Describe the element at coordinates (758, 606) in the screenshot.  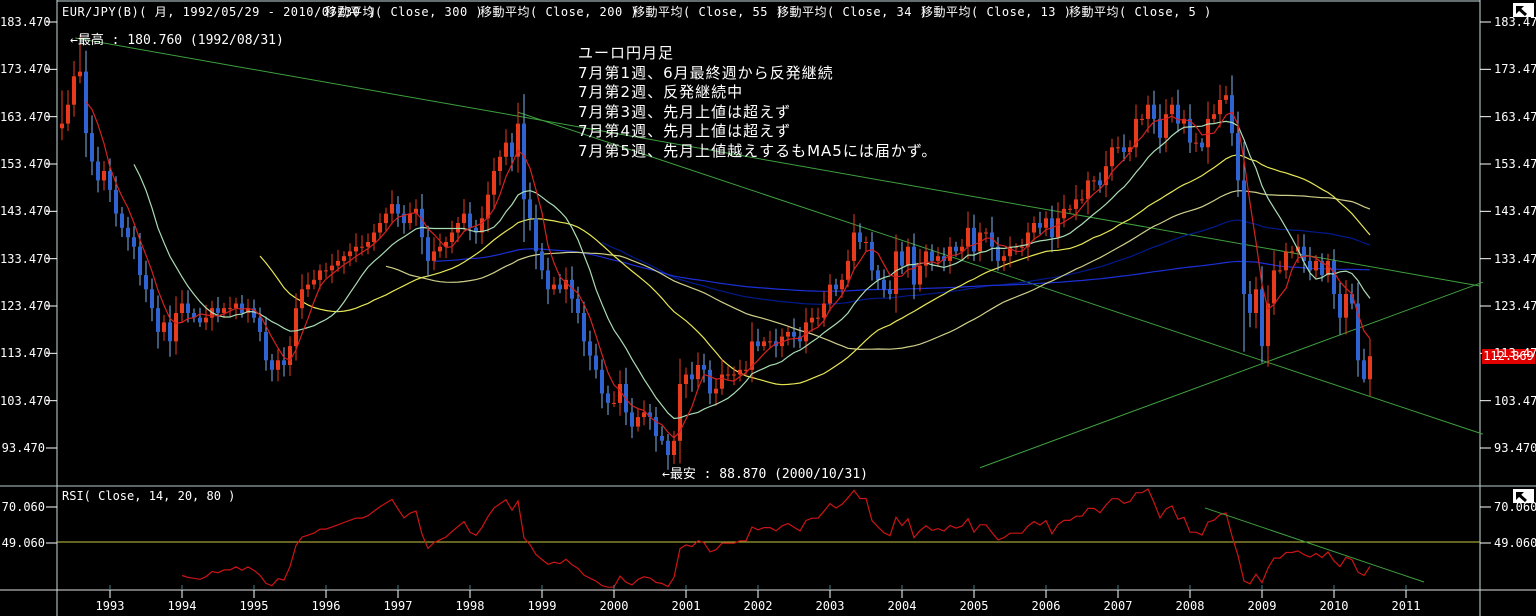
I see `year-tick-label: 2002` at that location.